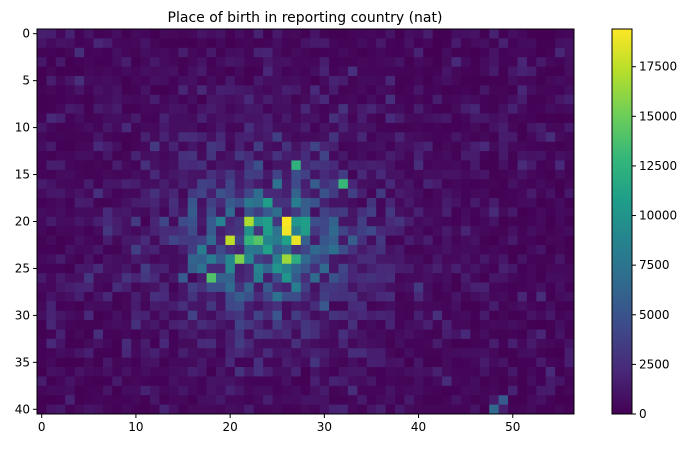 Image resolution: width=694 pixels, height=449 pixels. Describe the element at coordinates (418, 427) in the screenshot. I see `x-tick-label: 40` at that location.